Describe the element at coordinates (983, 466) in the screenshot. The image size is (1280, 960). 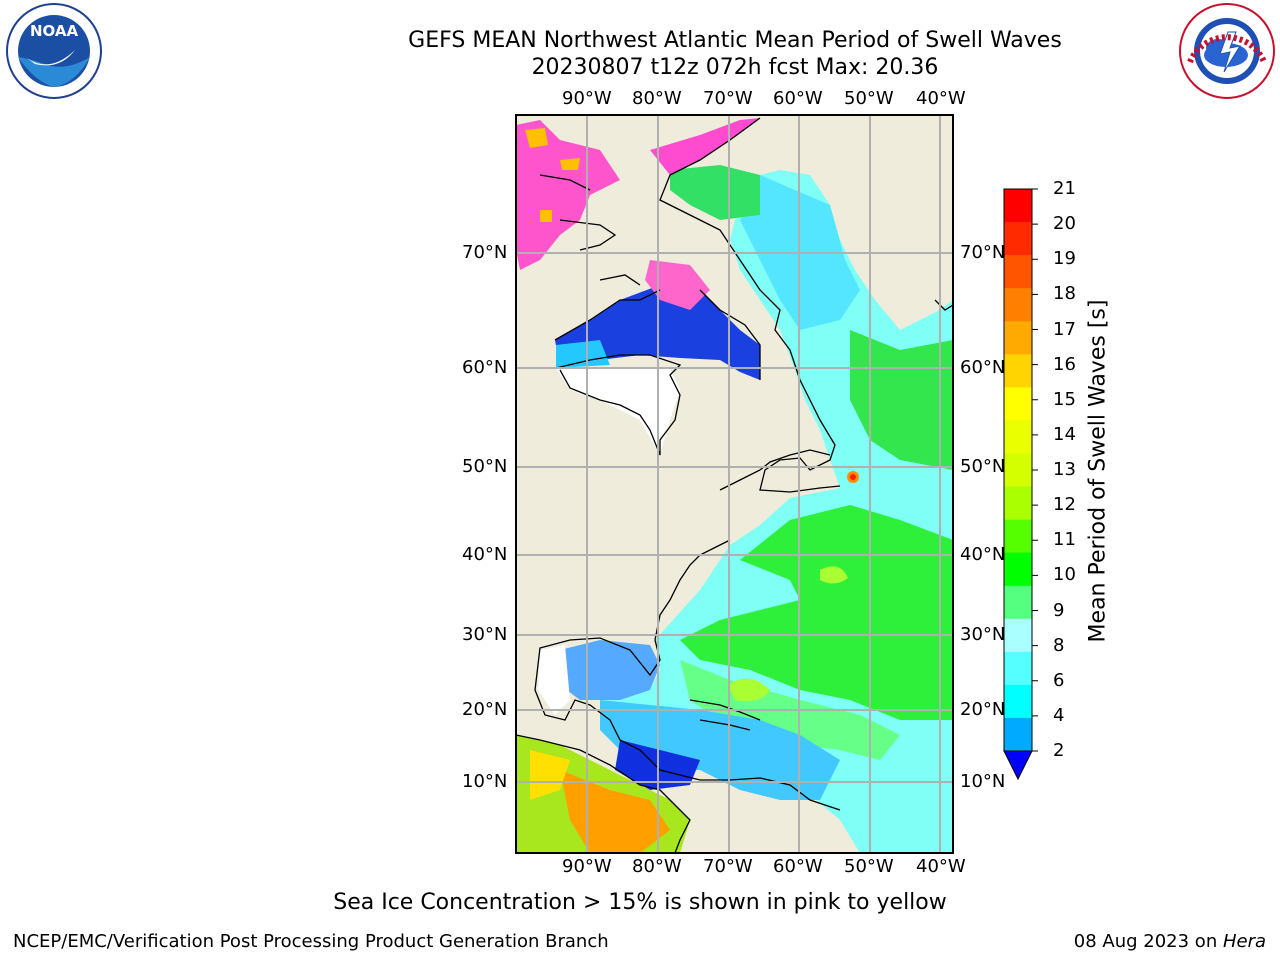
I see `lat-label-right-50n: 50°N` at that location.